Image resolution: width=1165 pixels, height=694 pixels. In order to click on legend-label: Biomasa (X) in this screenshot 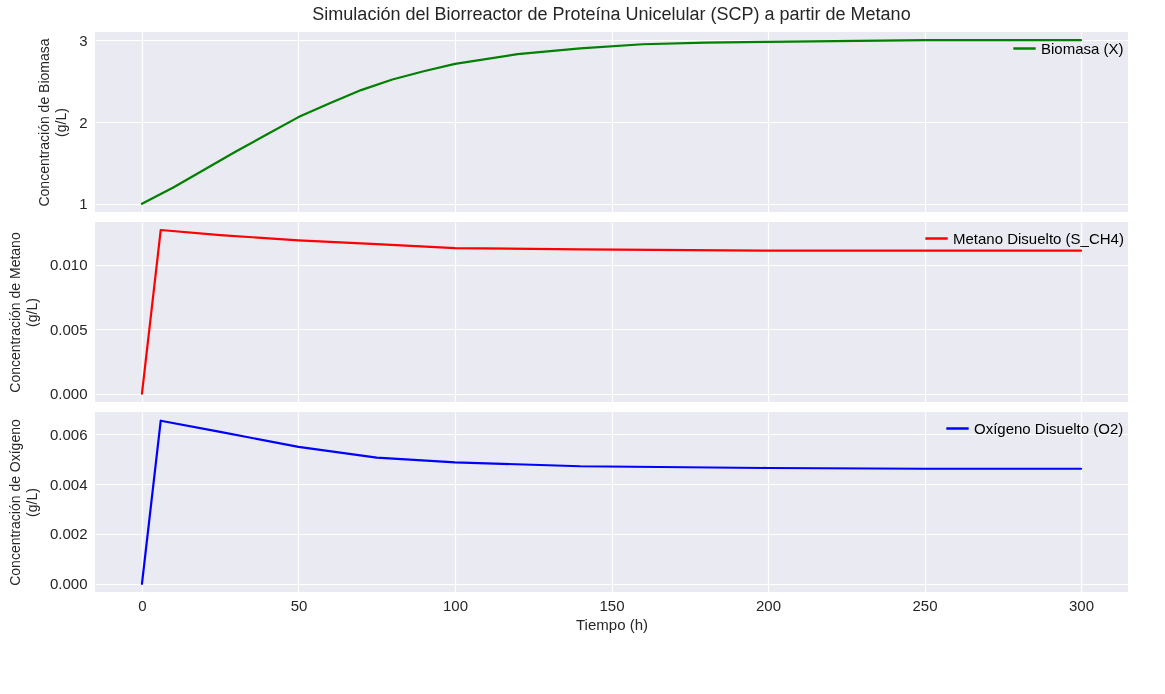, I will do `click(1082, 48)`.